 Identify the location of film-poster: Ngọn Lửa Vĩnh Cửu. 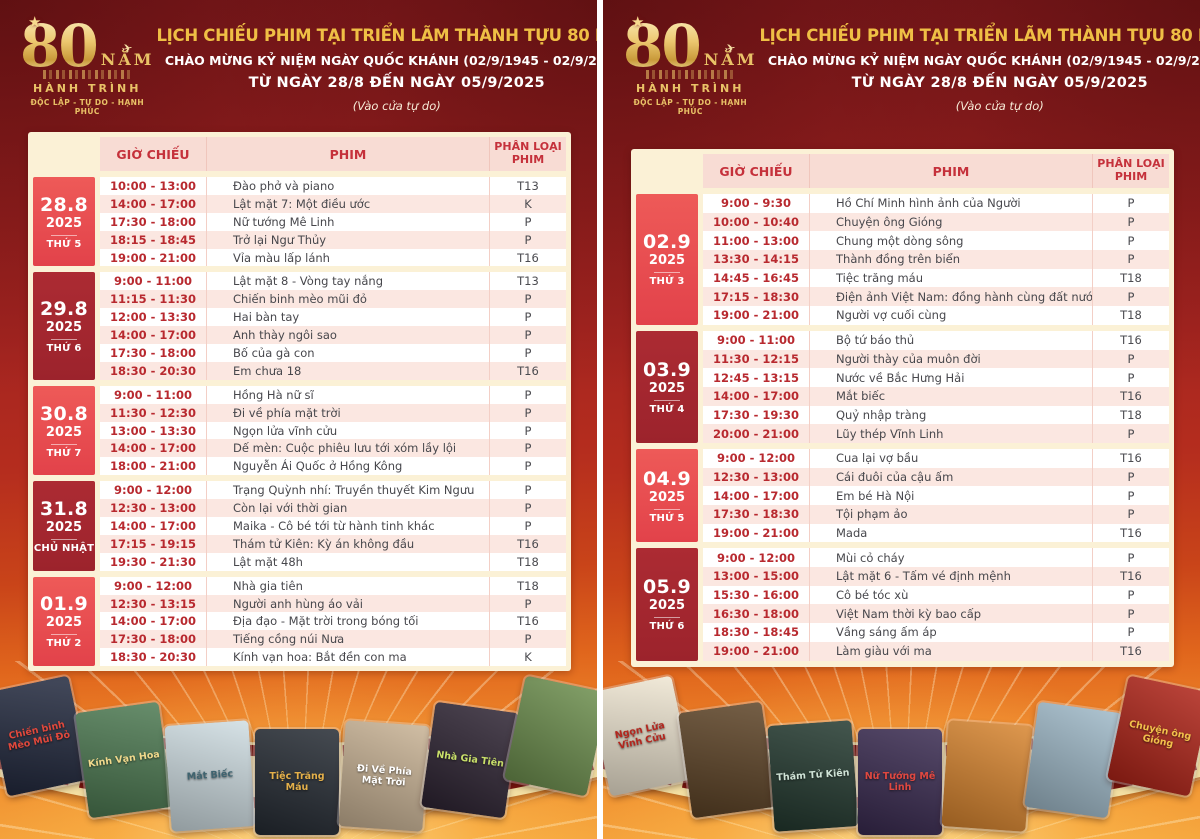
(648, 736).